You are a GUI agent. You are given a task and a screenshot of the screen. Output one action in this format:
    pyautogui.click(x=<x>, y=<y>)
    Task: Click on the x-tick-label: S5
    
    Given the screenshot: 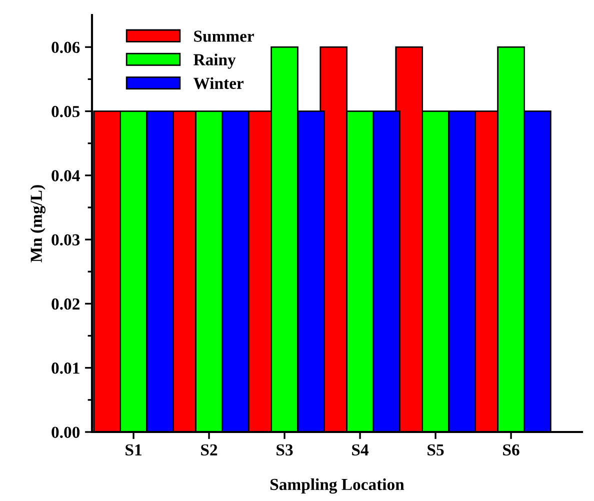 What is the action you would take?
    pyautogui.click(x=436, y=450)
    